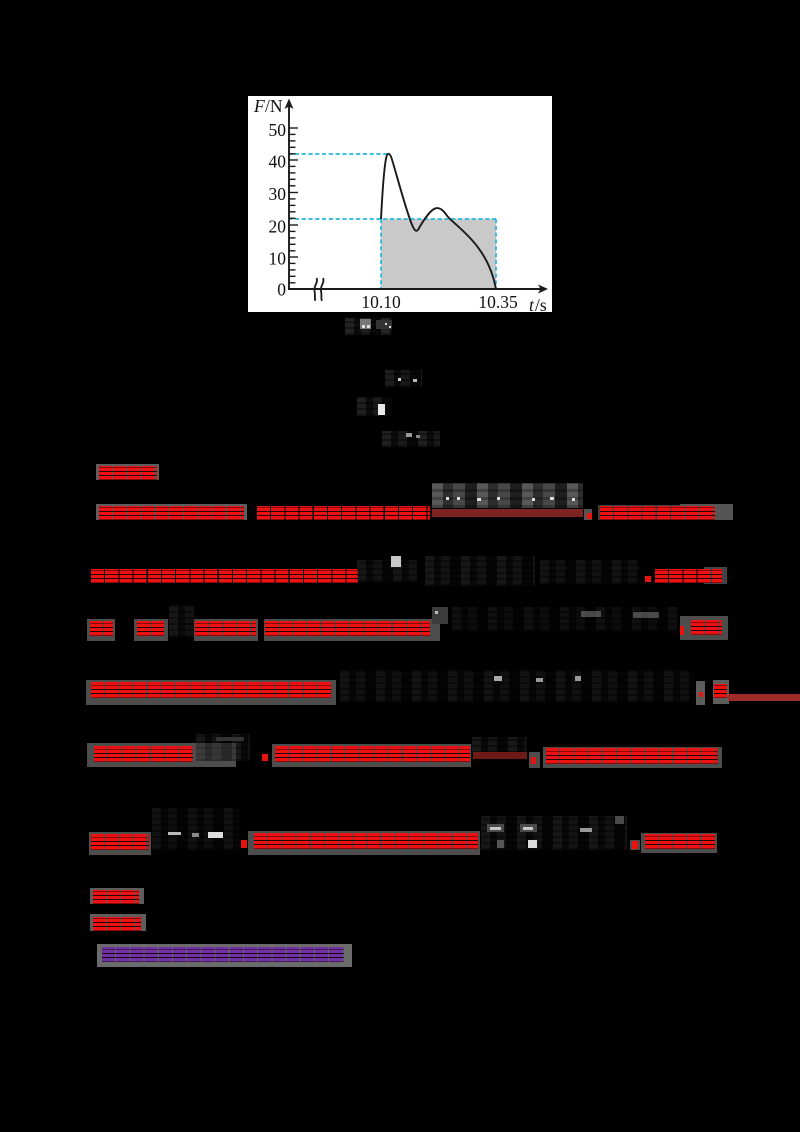 The width and height of the screenshot is (800, 1132). Describe the element at coordinates (278, 259) in the screenshot. I see `svg-text: 10` at that location.